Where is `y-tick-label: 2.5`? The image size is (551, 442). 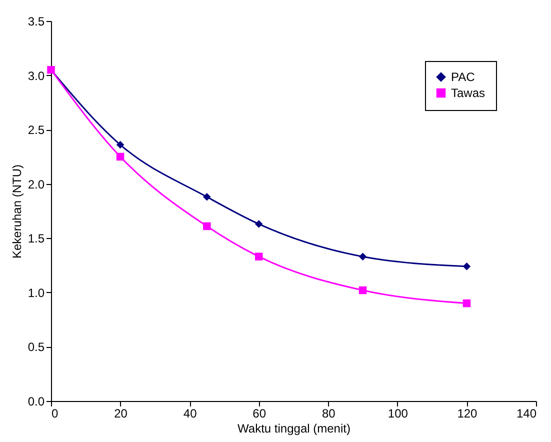
y-tick-label: 2.5 is located at coordinates (36, 130).